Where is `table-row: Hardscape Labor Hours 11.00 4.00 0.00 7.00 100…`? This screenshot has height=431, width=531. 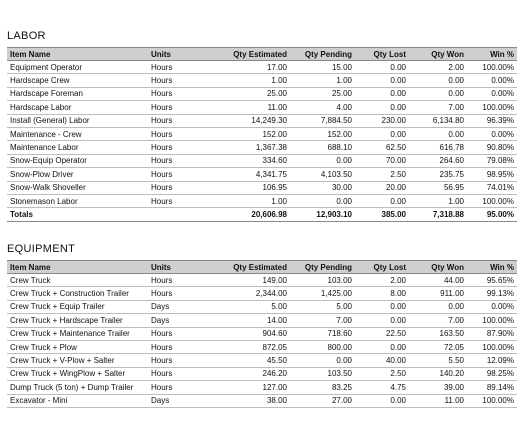 table-row: Hardscape Labor Hours 11.00 4.00 0.00 7.00 100… is located at coordinates (262, 107).